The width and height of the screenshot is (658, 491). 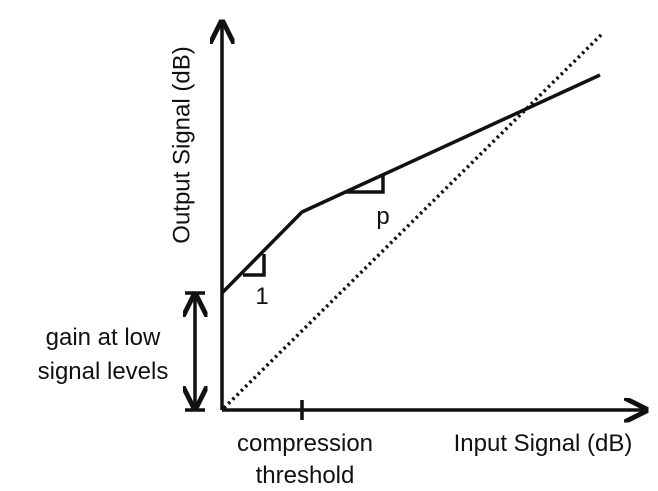 What do you see at coordinates (103, 371) in the screenshot?
I see `gain-label: signal levels` at bounding box center [103, 371].